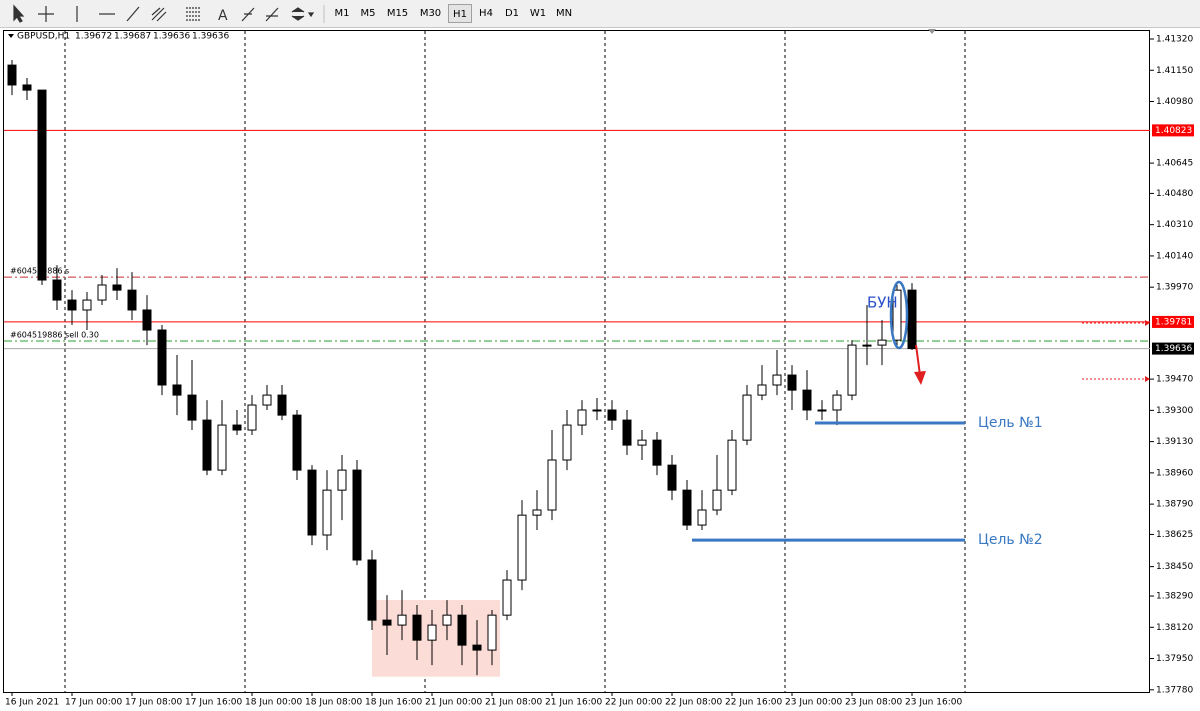 This screenshot has width=1200, height=711. I want to click on x-tick-label: 18 Jun 16:00, so click(393, 703).